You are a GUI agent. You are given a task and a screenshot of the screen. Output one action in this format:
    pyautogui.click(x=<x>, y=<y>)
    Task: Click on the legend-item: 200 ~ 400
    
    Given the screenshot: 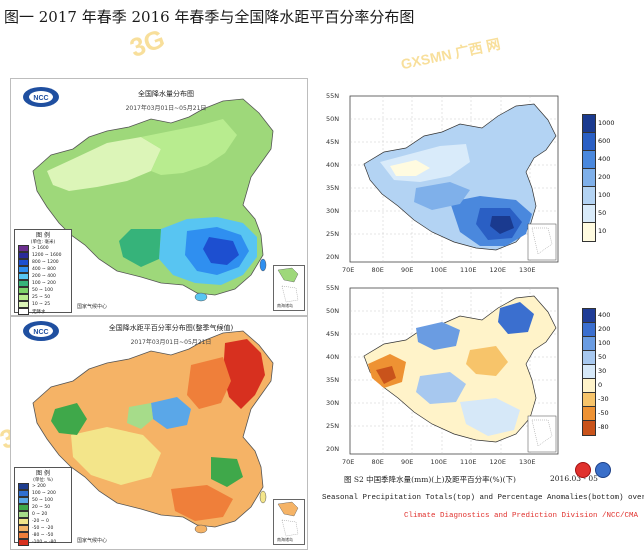 What is the action you would take?
    pyautogui.click(x=44, y=276)
    